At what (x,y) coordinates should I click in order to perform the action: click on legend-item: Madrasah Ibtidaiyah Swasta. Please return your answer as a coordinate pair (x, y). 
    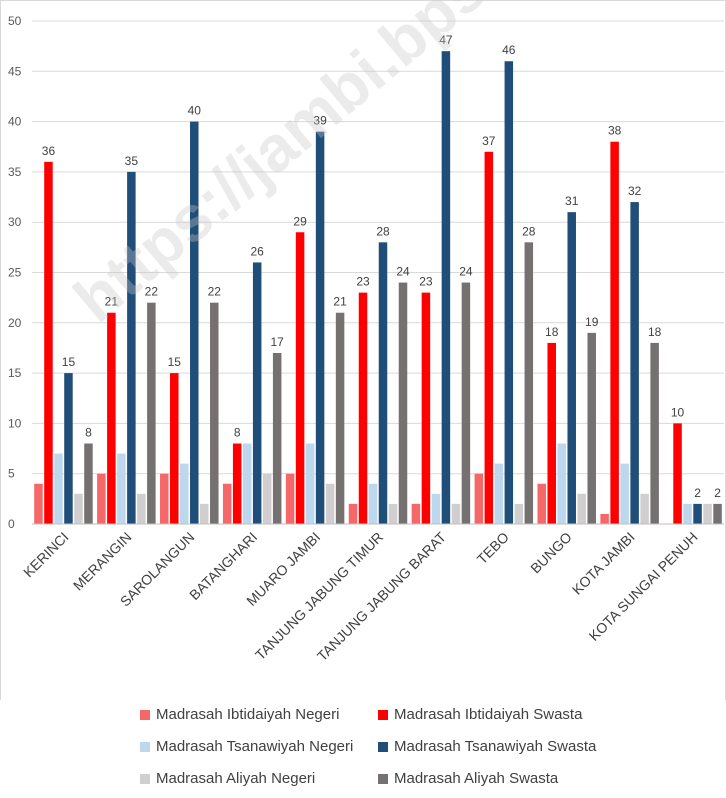
    Looking at the image, I should click on (480, 714).